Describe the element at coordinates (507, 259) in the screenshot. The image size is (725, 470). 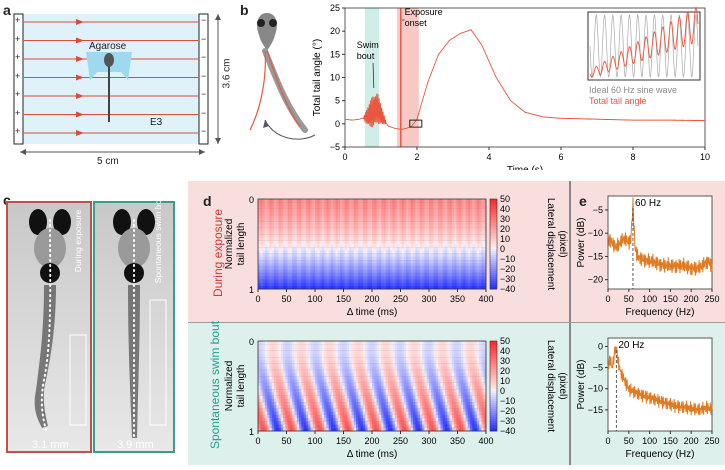
I see `colorbar-tick-label: −10` at that location.